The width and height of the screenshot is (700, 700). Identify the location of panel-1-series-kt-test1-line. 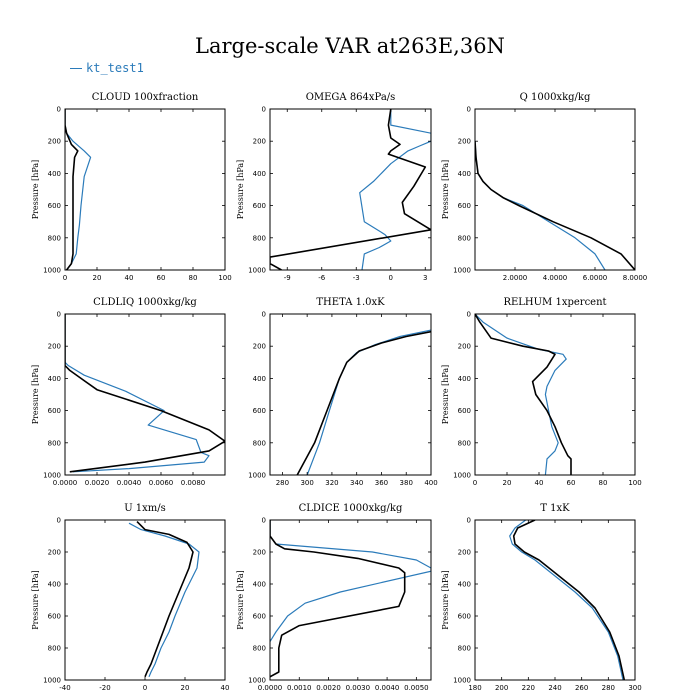
(78, 189).